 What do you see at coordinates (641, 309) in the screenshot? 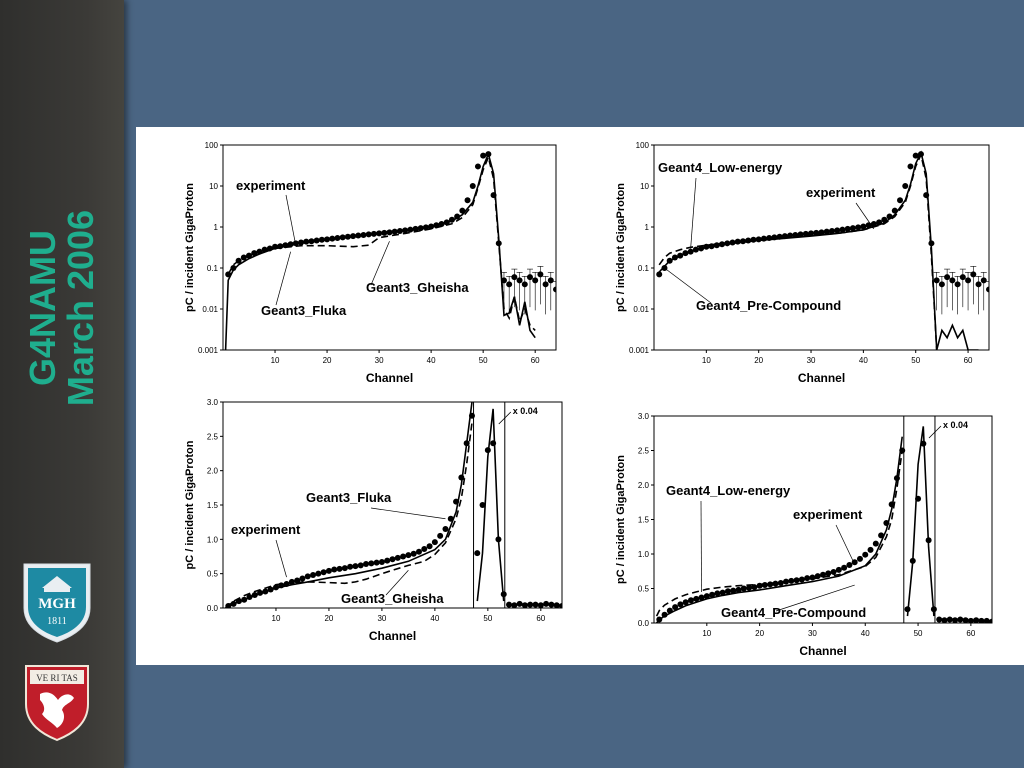
I see `y-tick-label: 0.01` at bounding box center [641, 309].